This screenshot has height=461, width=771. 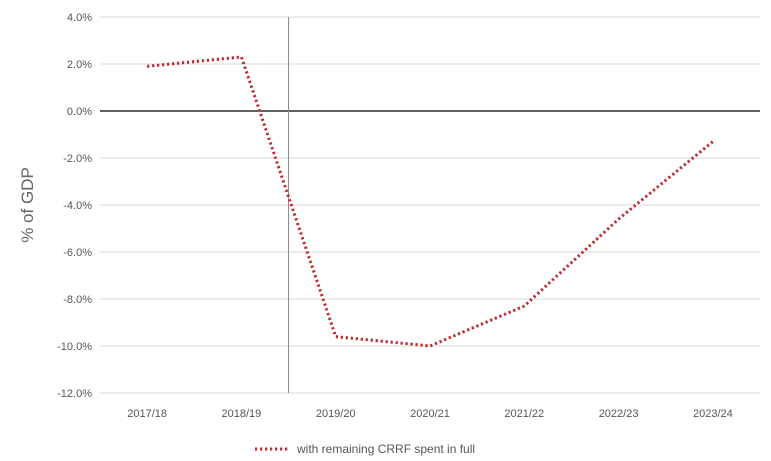 What do you see at coordinates (385, 449) in the screenshot?
I see `legend-label: with remaining CRRF spent in full` at bounding box center [385, 449].